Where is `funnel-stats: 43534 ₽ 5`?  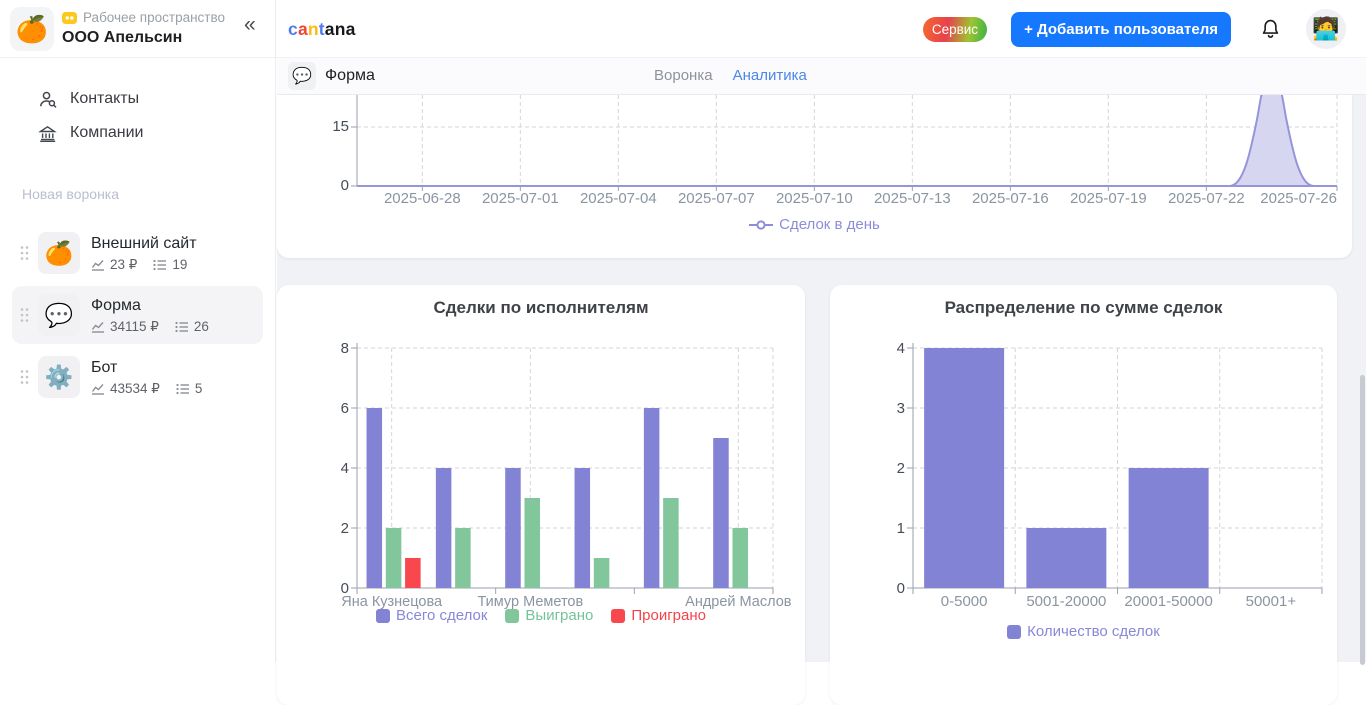
funnel-stats: 43534 ₽ 5 is located at coordinates (146, 389).